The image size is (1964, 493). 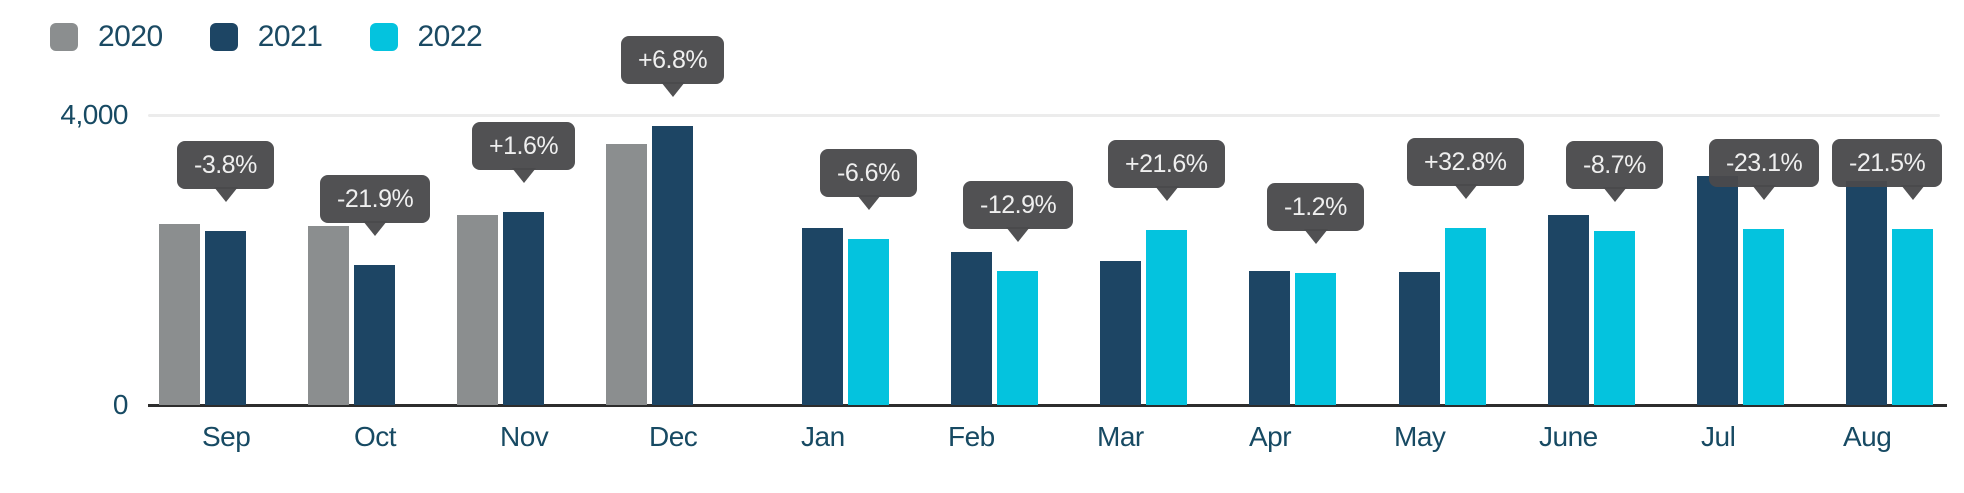 What do you see at coordinates (1718, 436) in the screenshot?
I see `x-axis-label-jul: Jul` at bounding box center [1718, 436].